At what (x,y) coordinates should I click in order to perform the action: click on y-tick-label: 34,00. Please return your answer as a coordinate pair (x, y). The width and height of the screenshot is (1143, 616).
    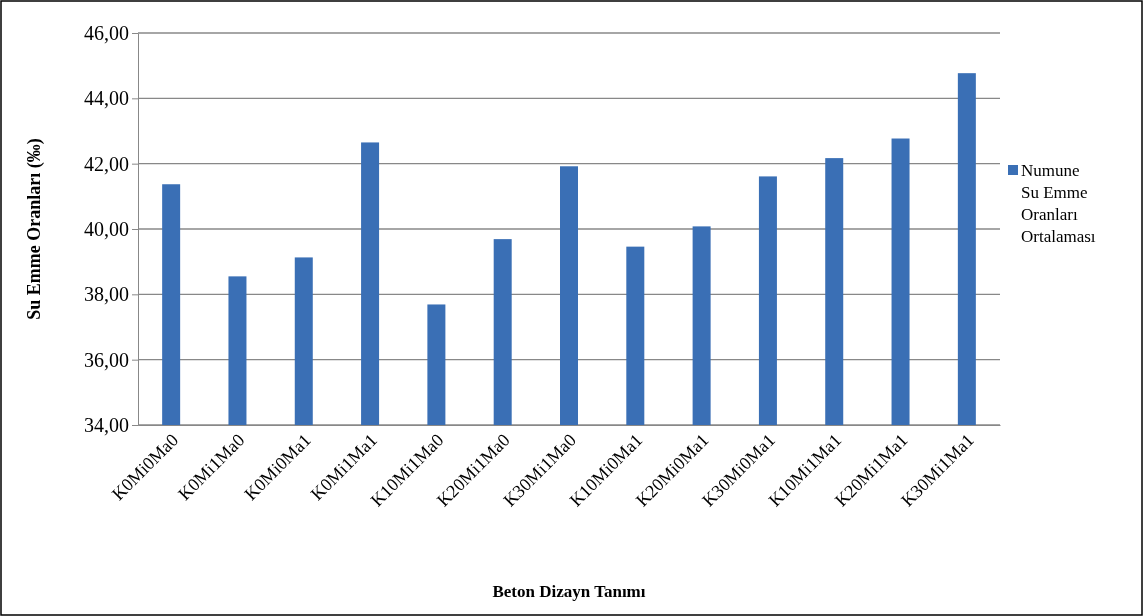
    Looking at the image, I should click on (106, 424).